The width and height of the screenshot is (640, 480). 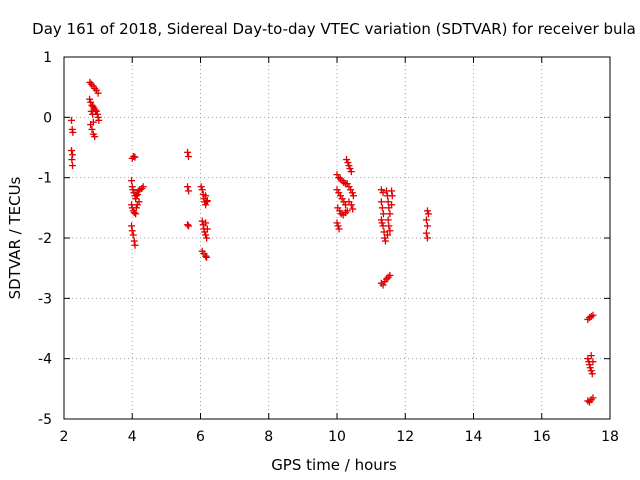 I want to click on y-tick-label: -1, so click(x=45, y=179).